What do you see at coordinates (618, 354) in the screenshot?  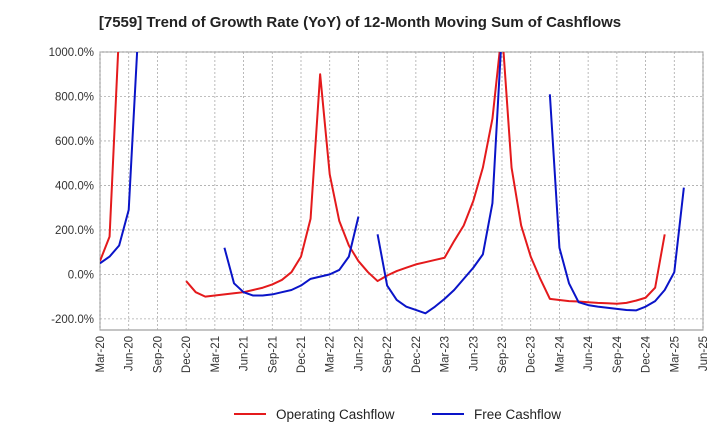 I see `x-tick-label: Sep-24` at bounding box center [618, 354].